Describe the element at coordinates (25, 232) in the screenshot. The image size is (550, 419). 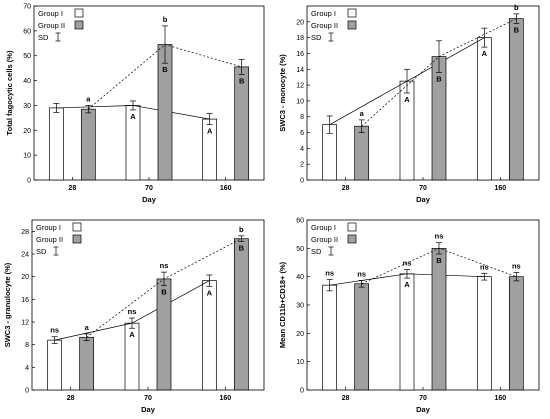
I see `y-tick-label: 28` at that location.